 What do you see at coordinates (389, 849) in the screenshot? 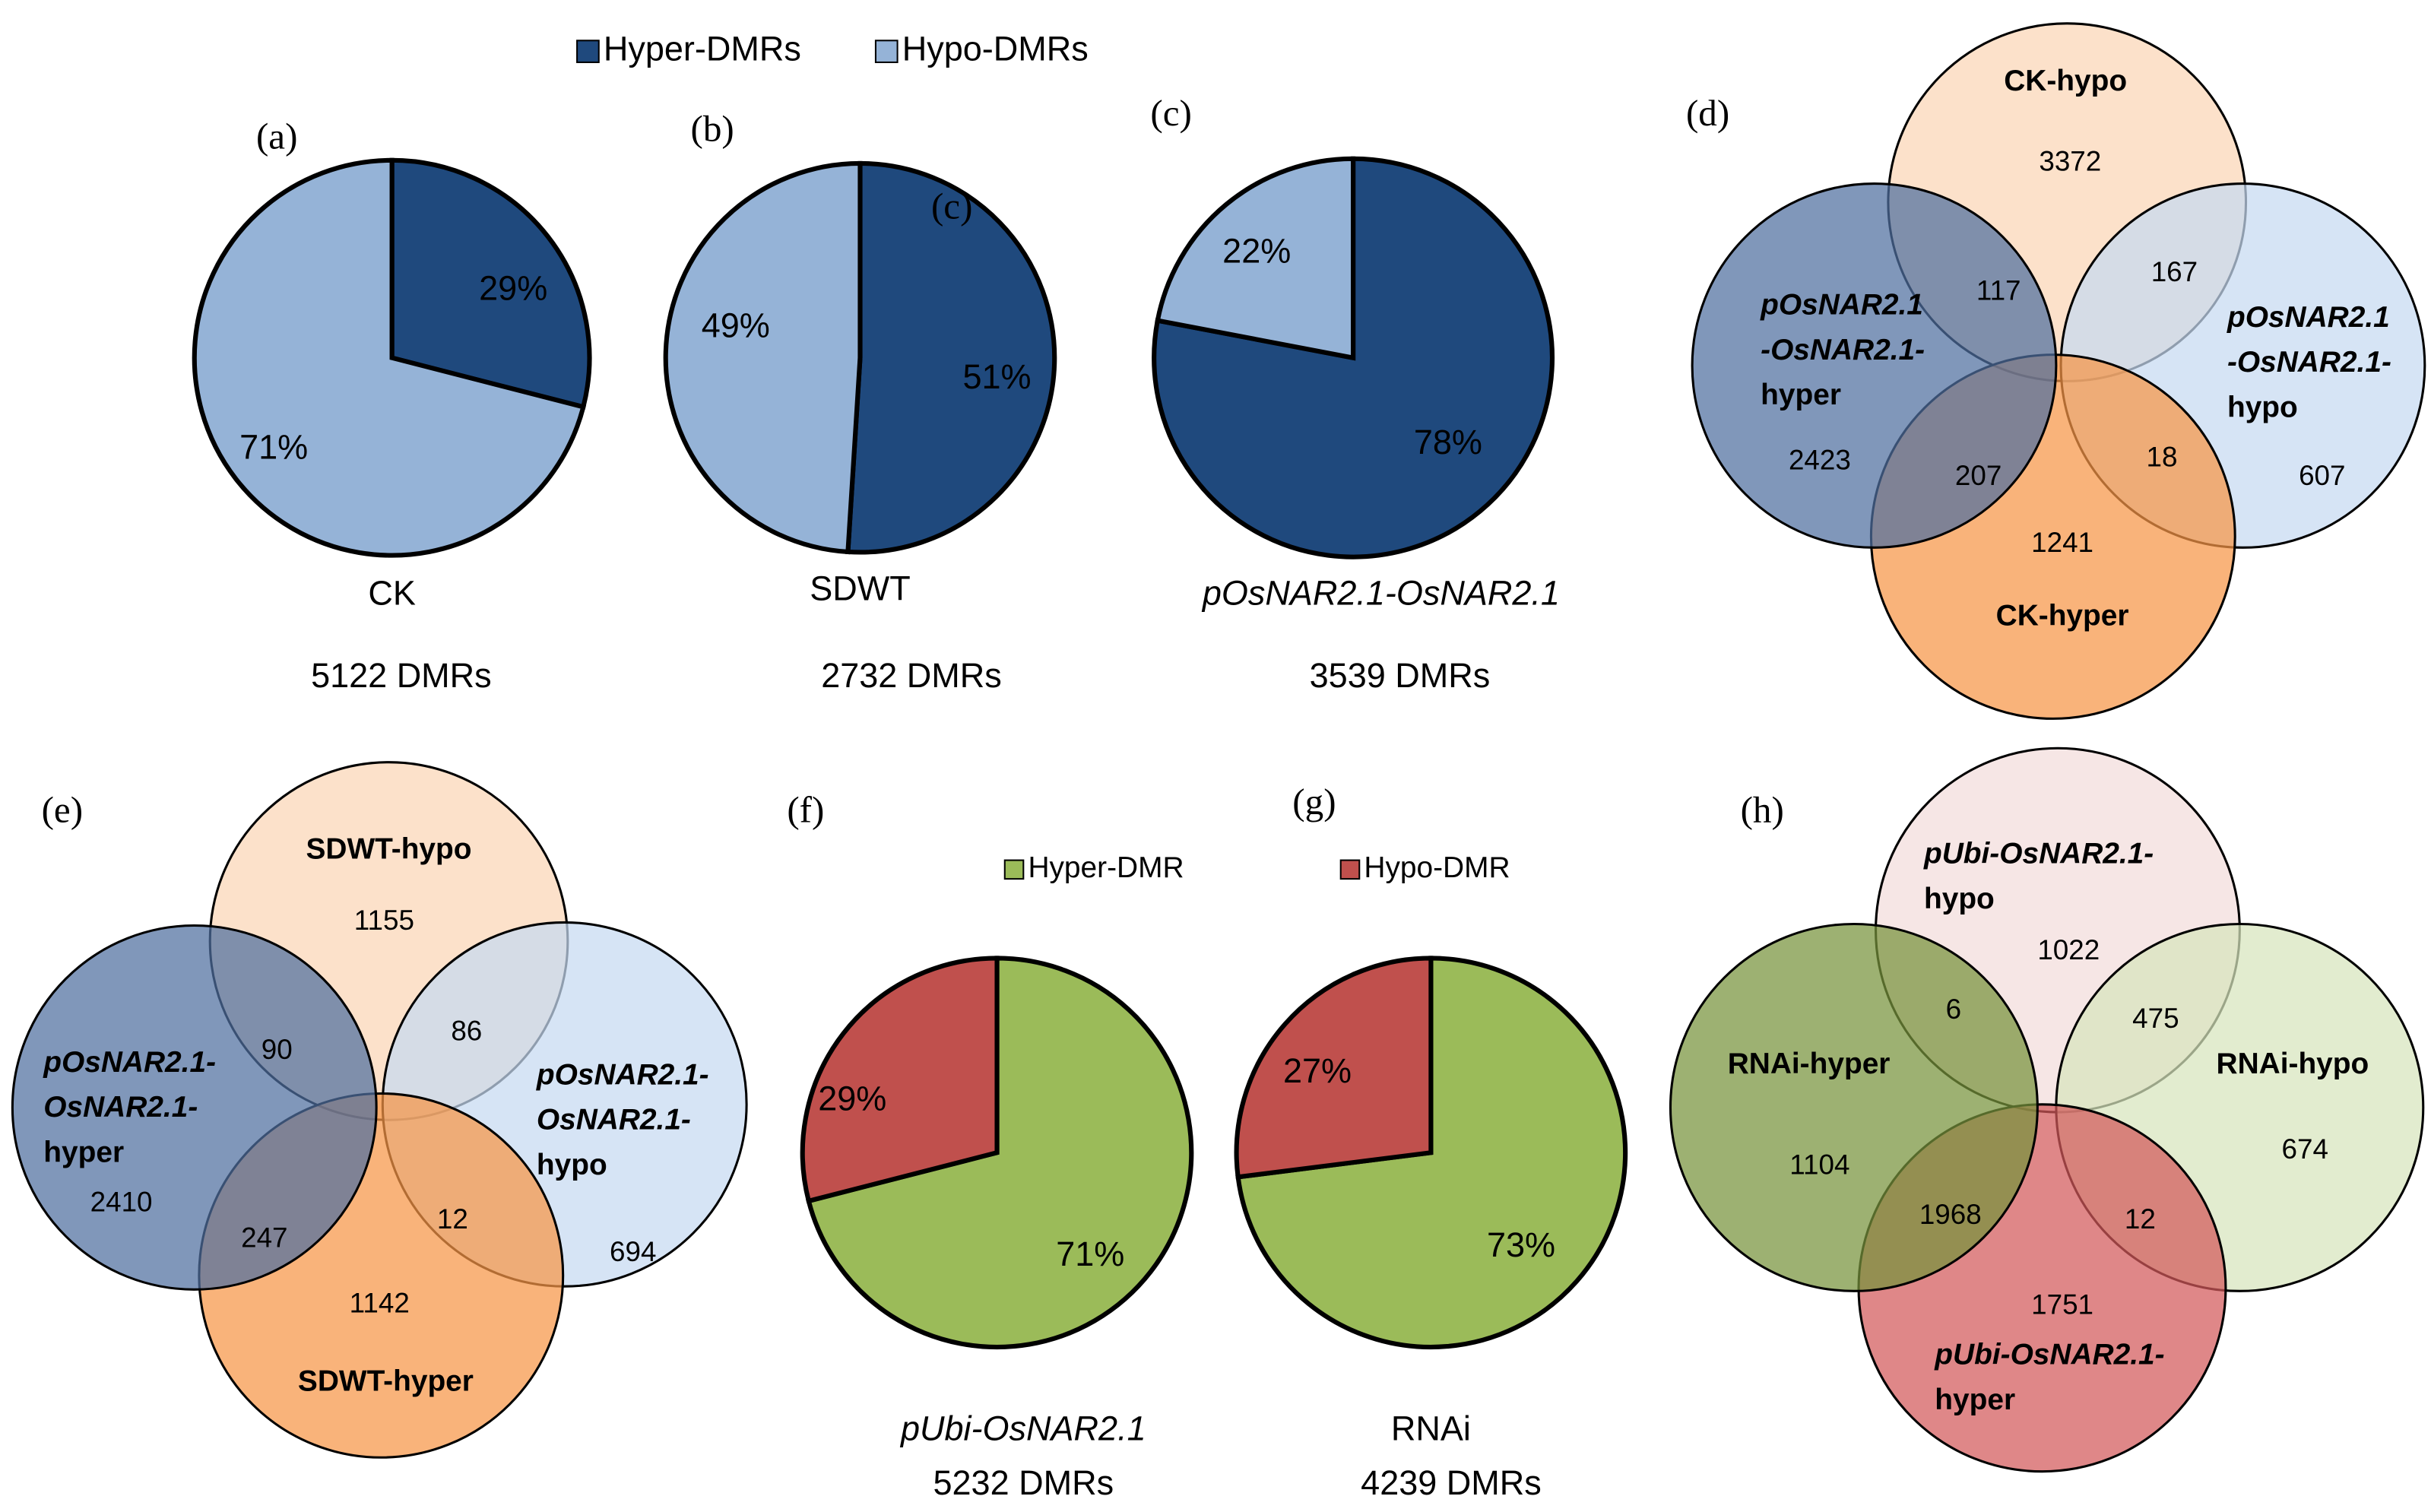
I see `venn-set-label: SDWT-hypo` at bounding box center [389, 849].